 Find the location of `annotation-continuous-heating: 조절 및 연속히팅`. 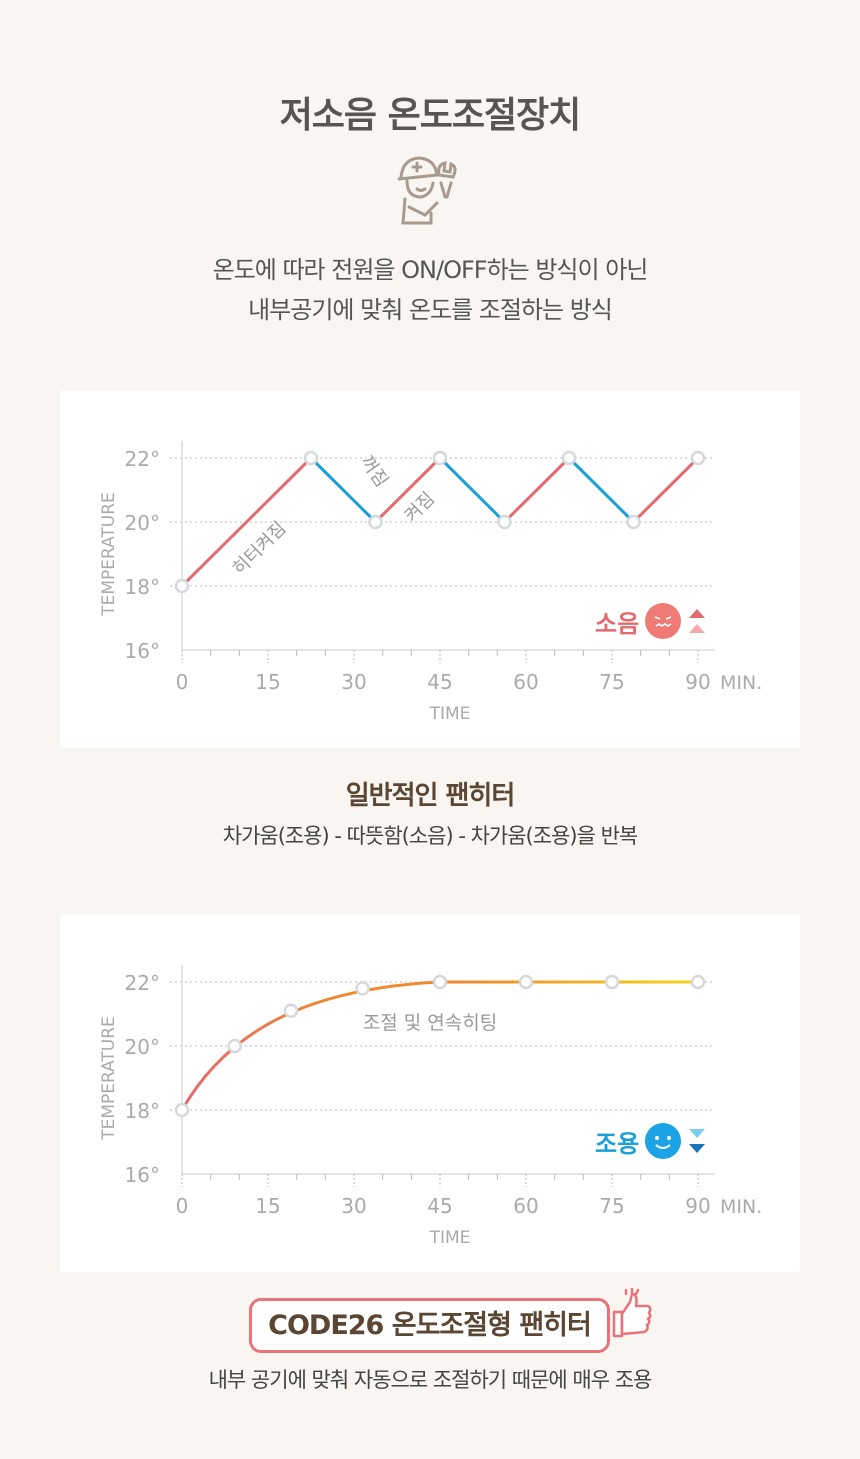

annotation-continuous-heating: 조절 및 연속히팅 is located at coordinates (430, 1023).